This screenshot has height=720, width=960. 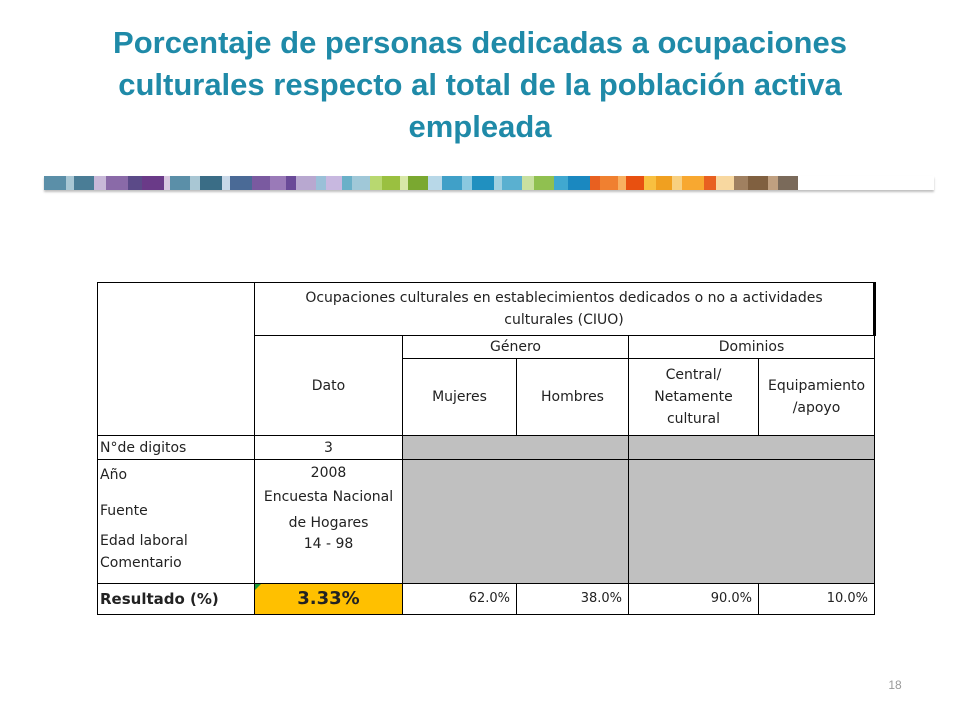 I want to click on header-central: Central/ Netamente cultural, so click(x=693, y=397).